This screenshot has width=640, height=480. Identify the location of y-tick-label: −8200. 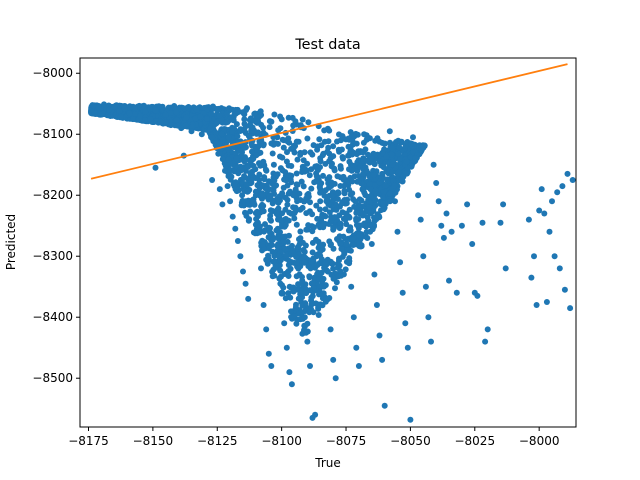
(52, 195).